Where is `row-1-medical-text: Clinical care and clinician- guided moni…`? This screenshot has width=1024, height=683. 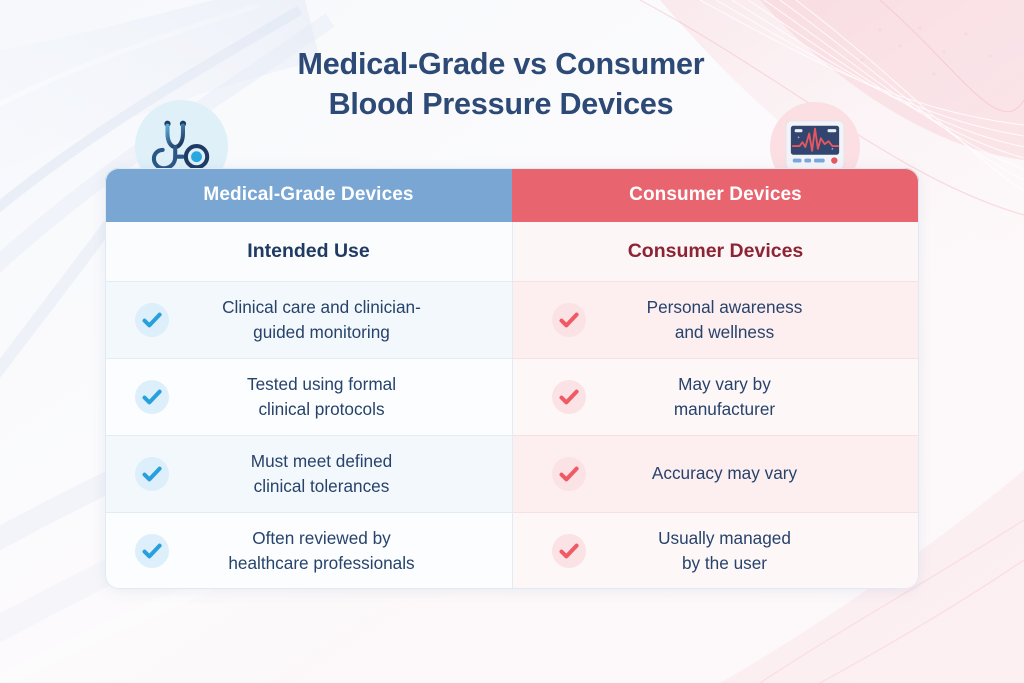 row-1-medical-text: Clinical care and clinician- guided moni… is located at coordinates (308, 320).